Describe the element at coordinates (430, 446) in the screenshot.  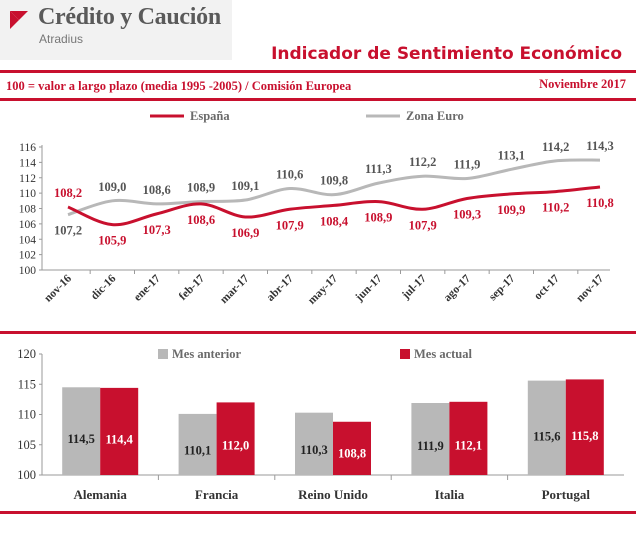
I see `bar-value-label-0: 111,9` at that location.